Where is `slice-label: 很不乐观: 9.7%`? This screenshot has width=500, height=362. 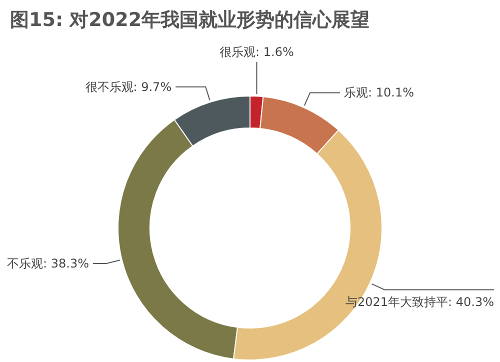
slice-label: 很不乐观: 9.7% is located at coordinates (128, 87).